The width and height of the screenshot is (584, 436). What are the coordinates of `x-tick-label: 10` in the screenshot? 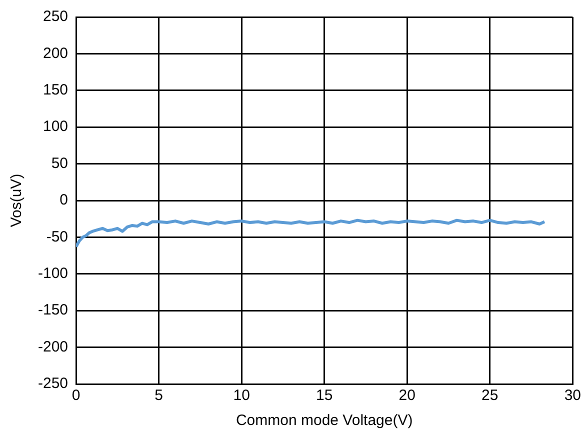 It's located at (241, 395).